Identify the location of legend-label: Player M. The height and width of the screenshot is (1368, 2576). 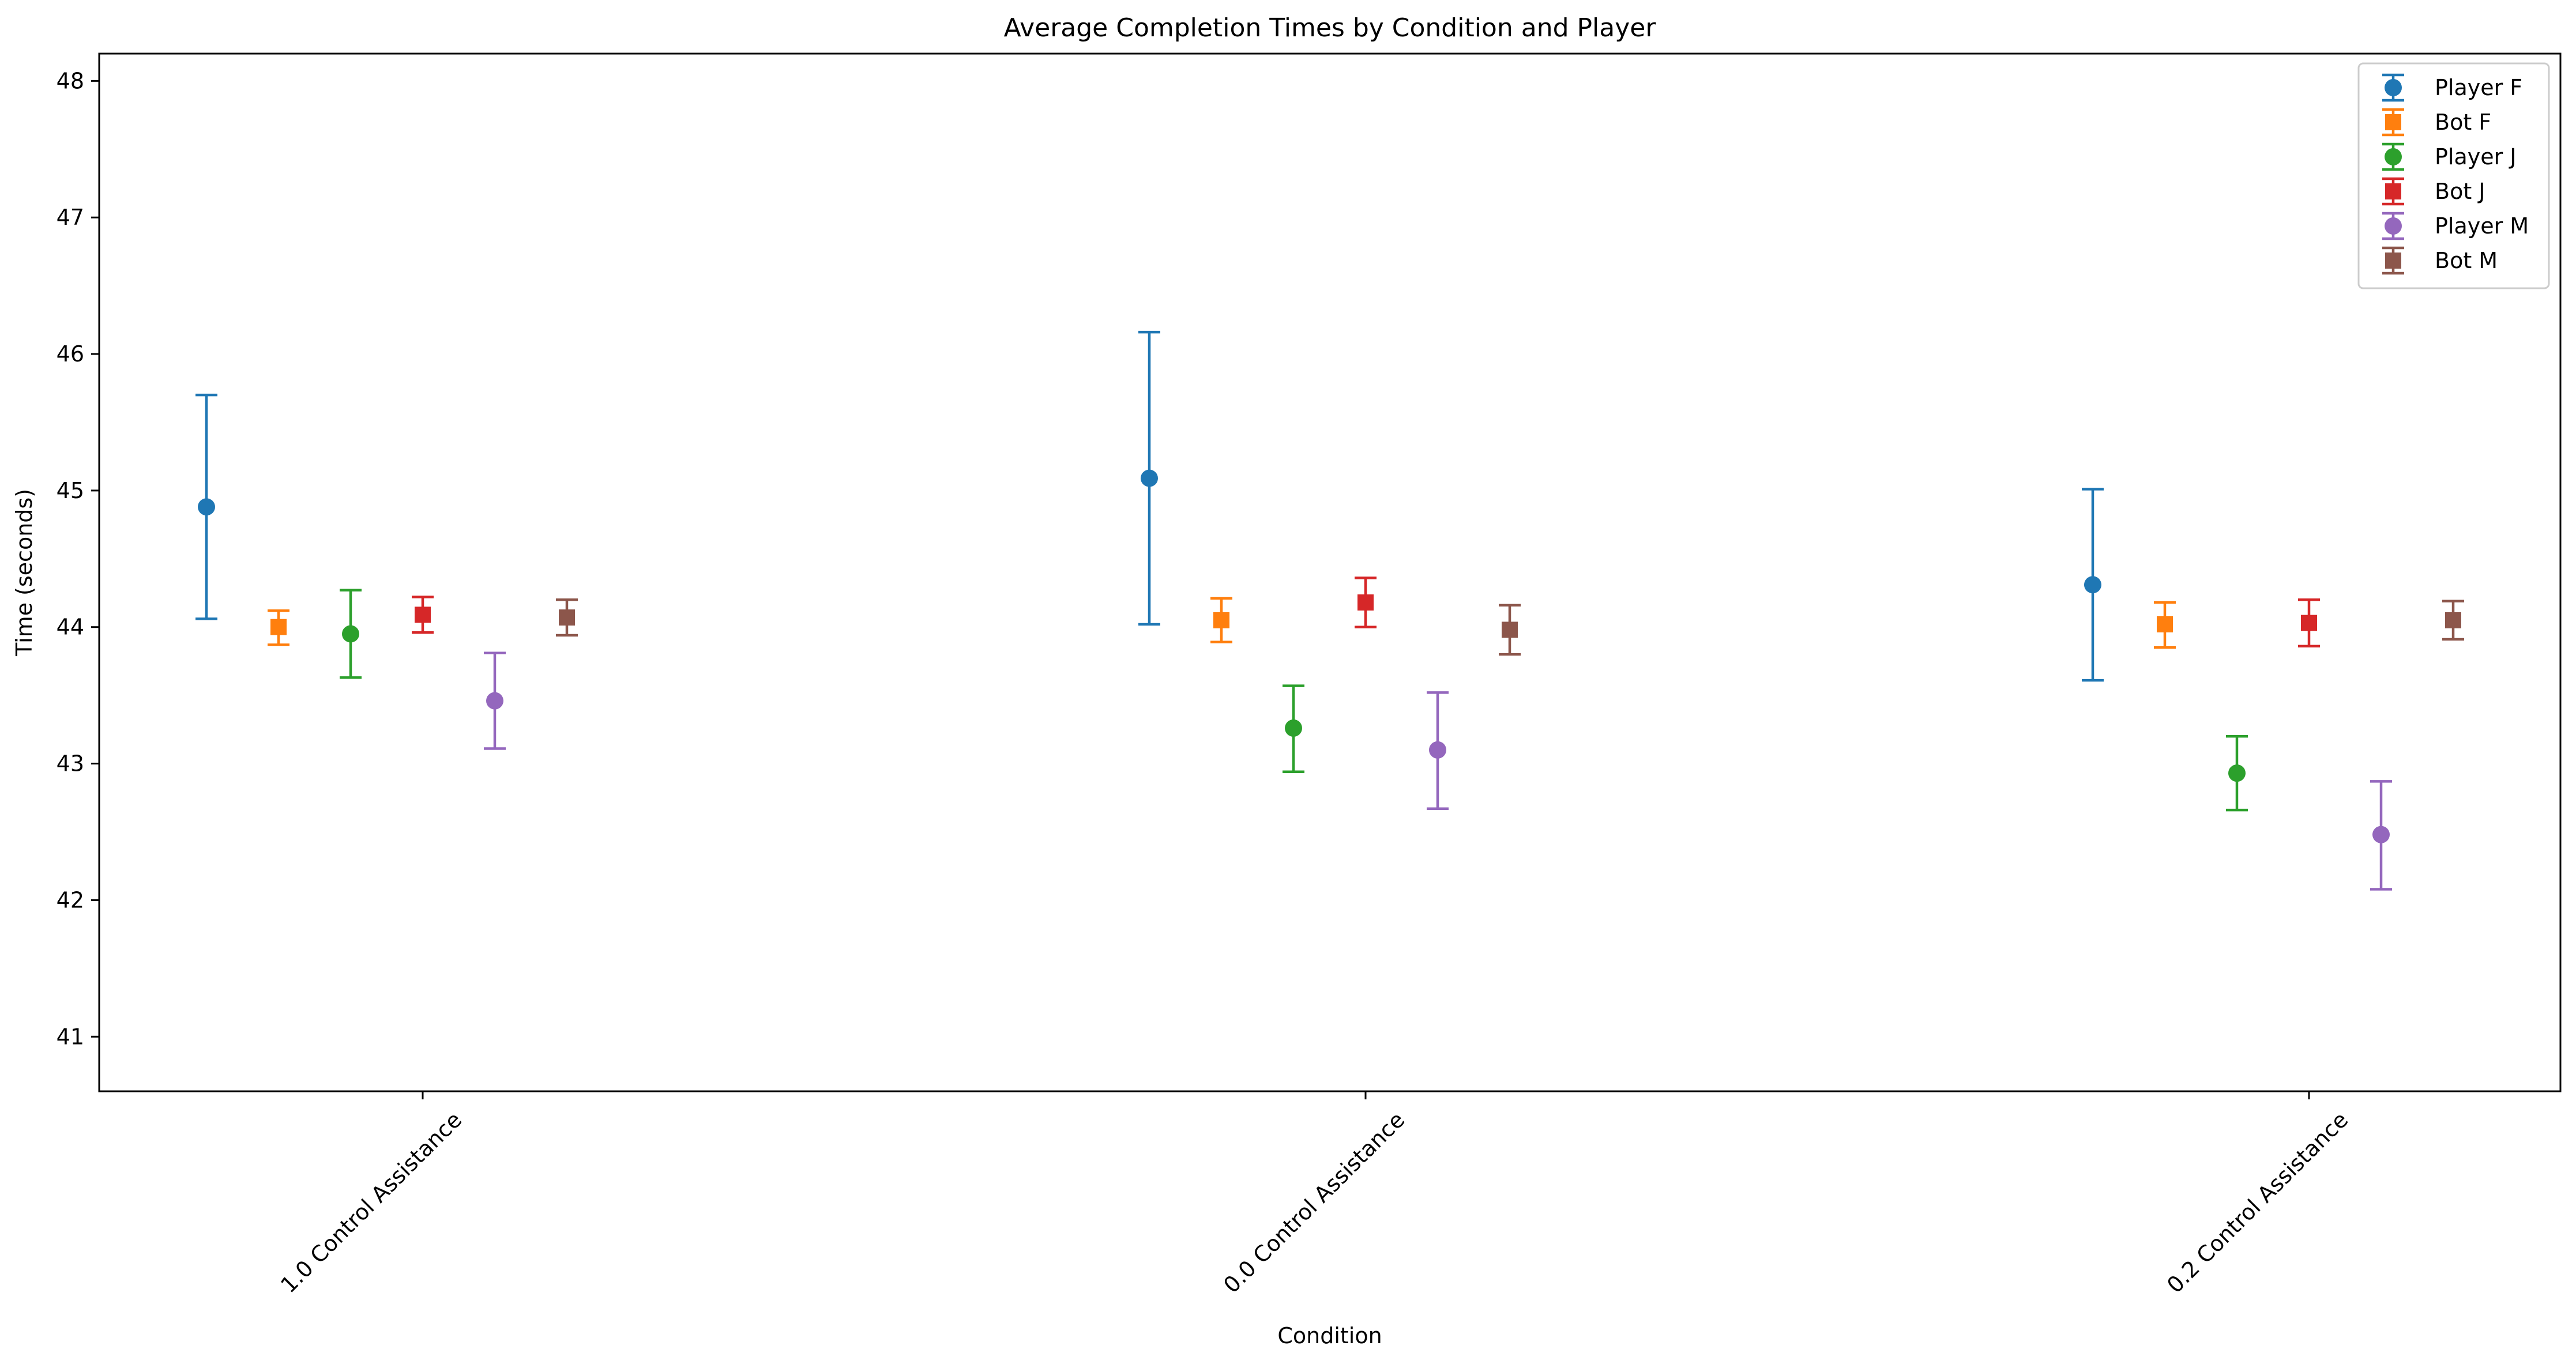
(2482, 226).